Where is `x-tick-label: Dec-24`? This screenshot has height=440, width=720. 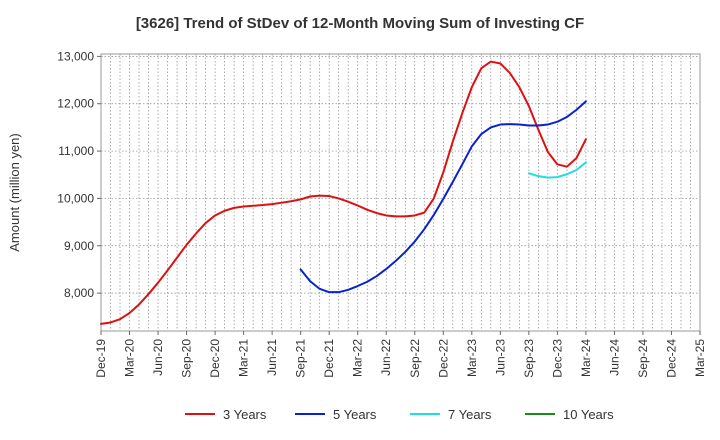
x-tick-label: Dec-24 is located at coordinates (671, 358).